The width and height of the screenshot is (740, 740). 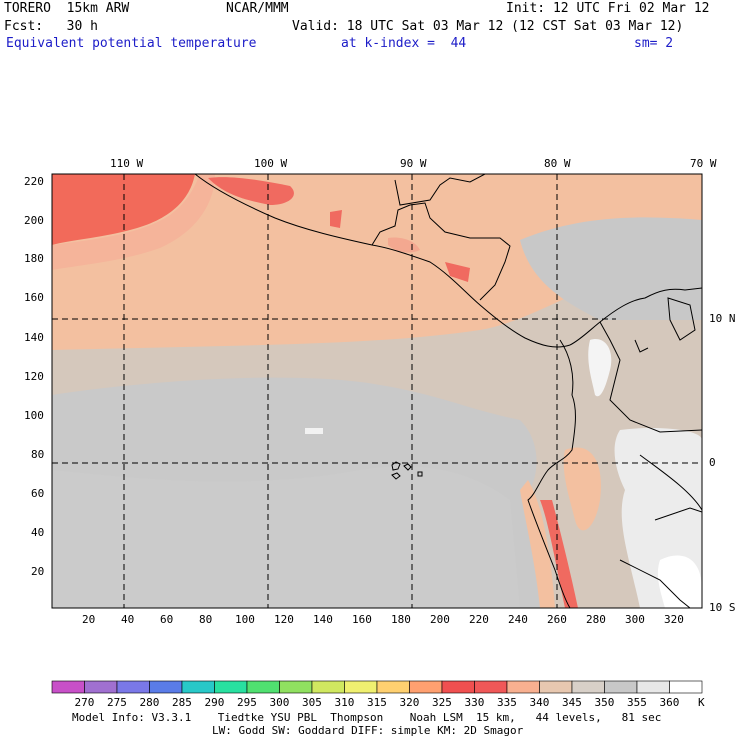 I want to click on smoothing-info: sm= 2, so click(x=654, y=43).